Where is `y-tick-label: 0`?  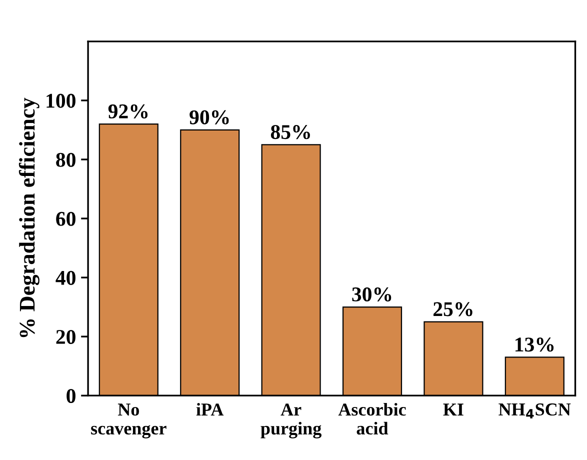
y-tick-label: 0 is located at coordinates (71, 396).